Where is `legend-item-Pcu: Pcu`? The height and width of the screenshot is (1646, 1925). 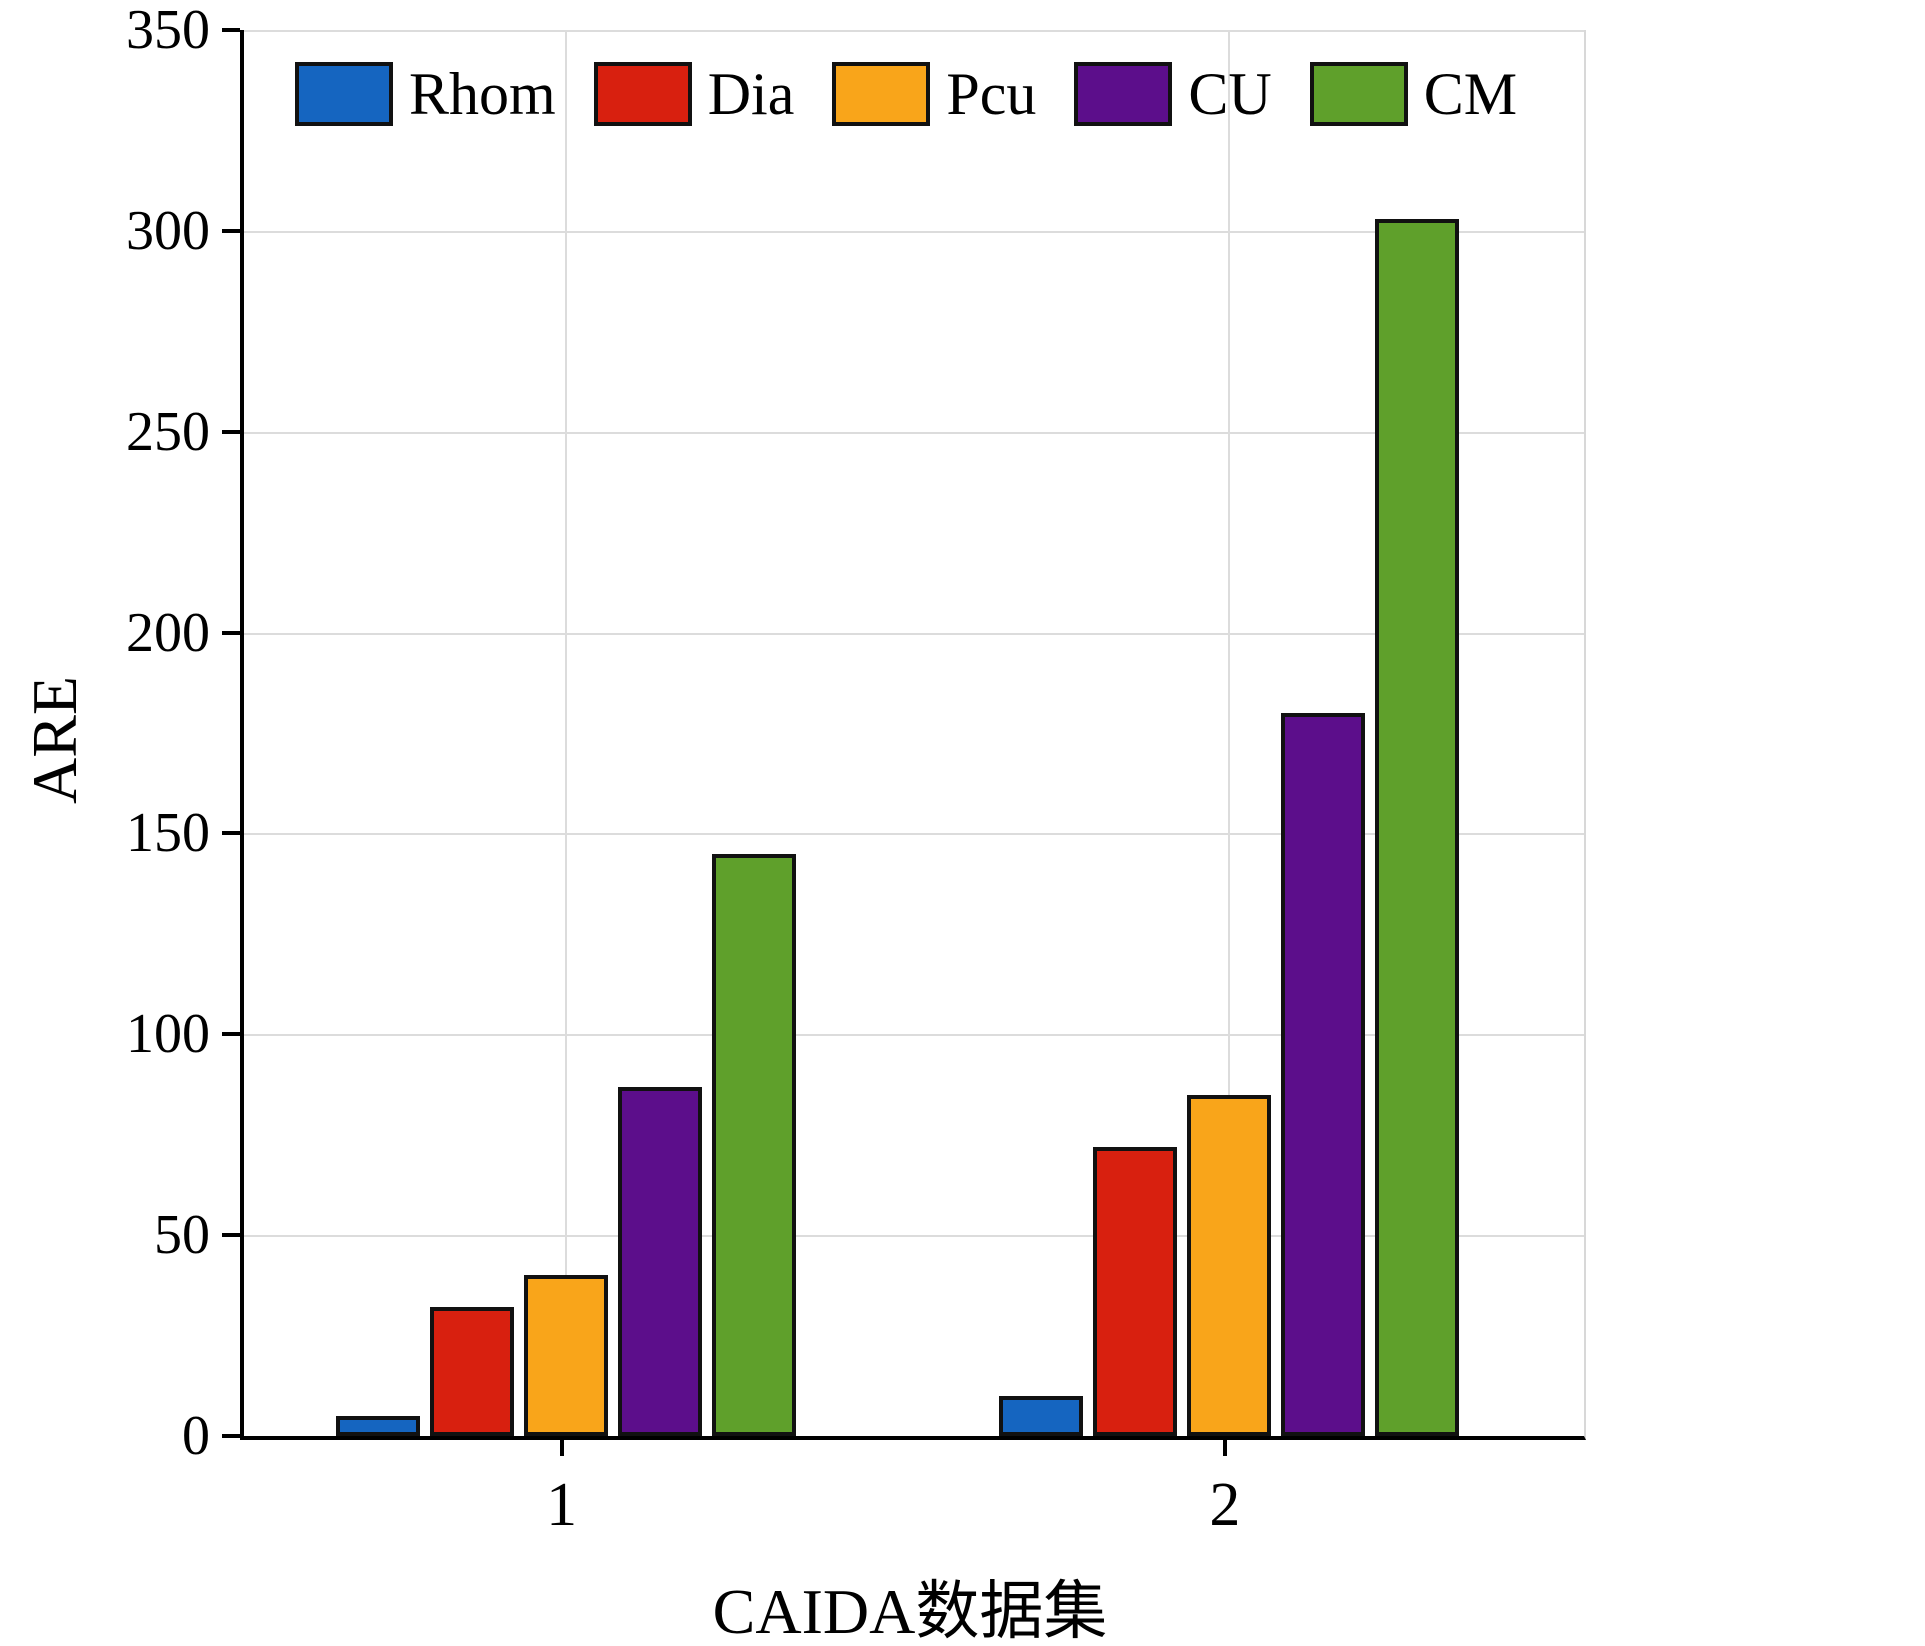
legend-item-Pcu: Pcu is located at coordinates (934, 94).